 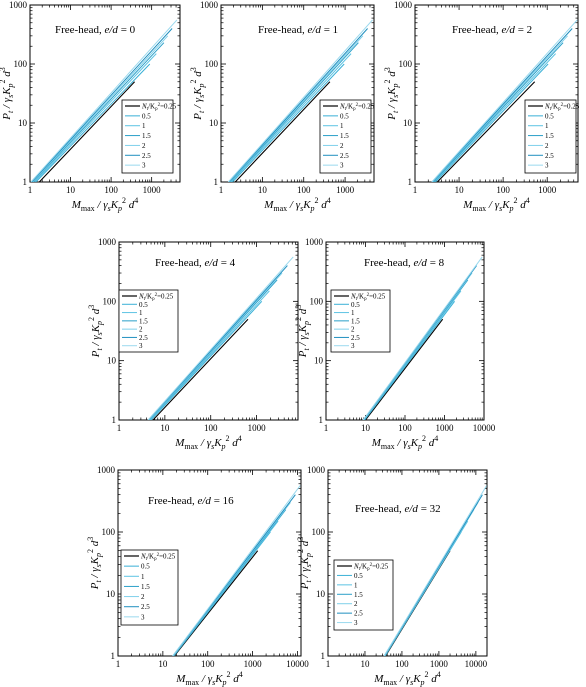 I want to click on series-line-2.5, so click(x=102, y=105).